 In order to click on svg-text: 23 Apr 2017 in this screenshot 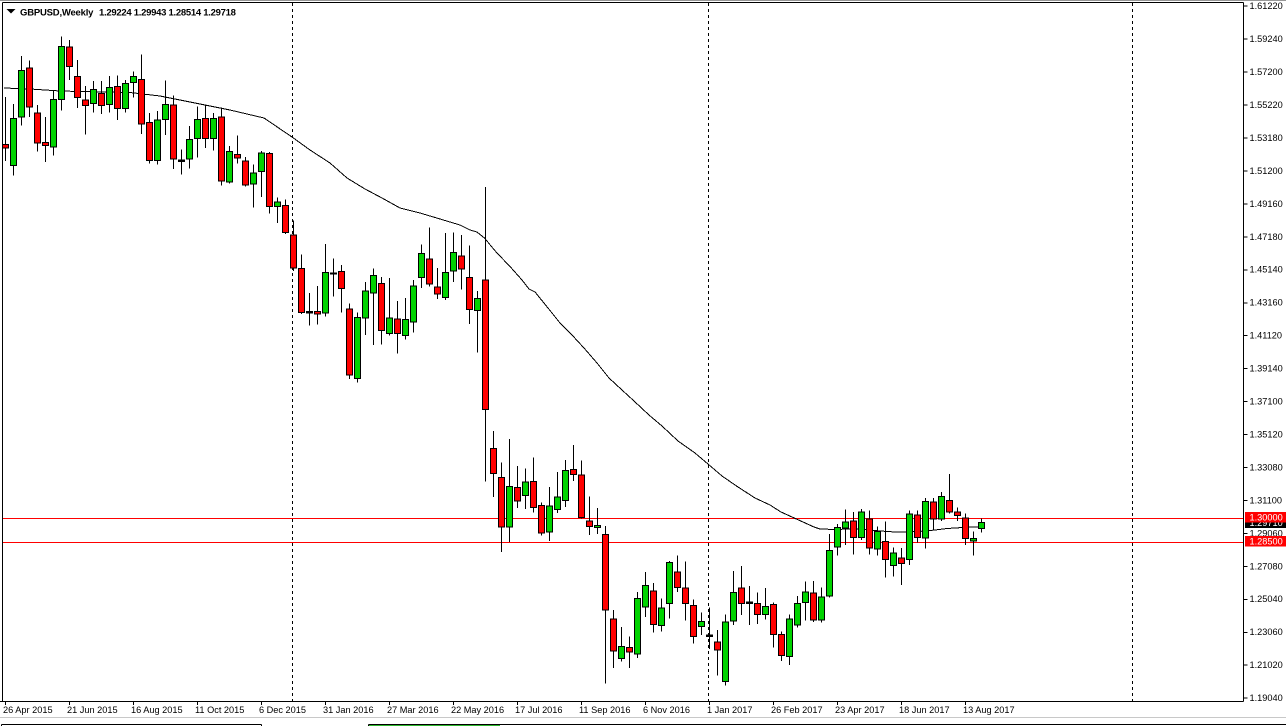, I will do `click(860, 710)`.